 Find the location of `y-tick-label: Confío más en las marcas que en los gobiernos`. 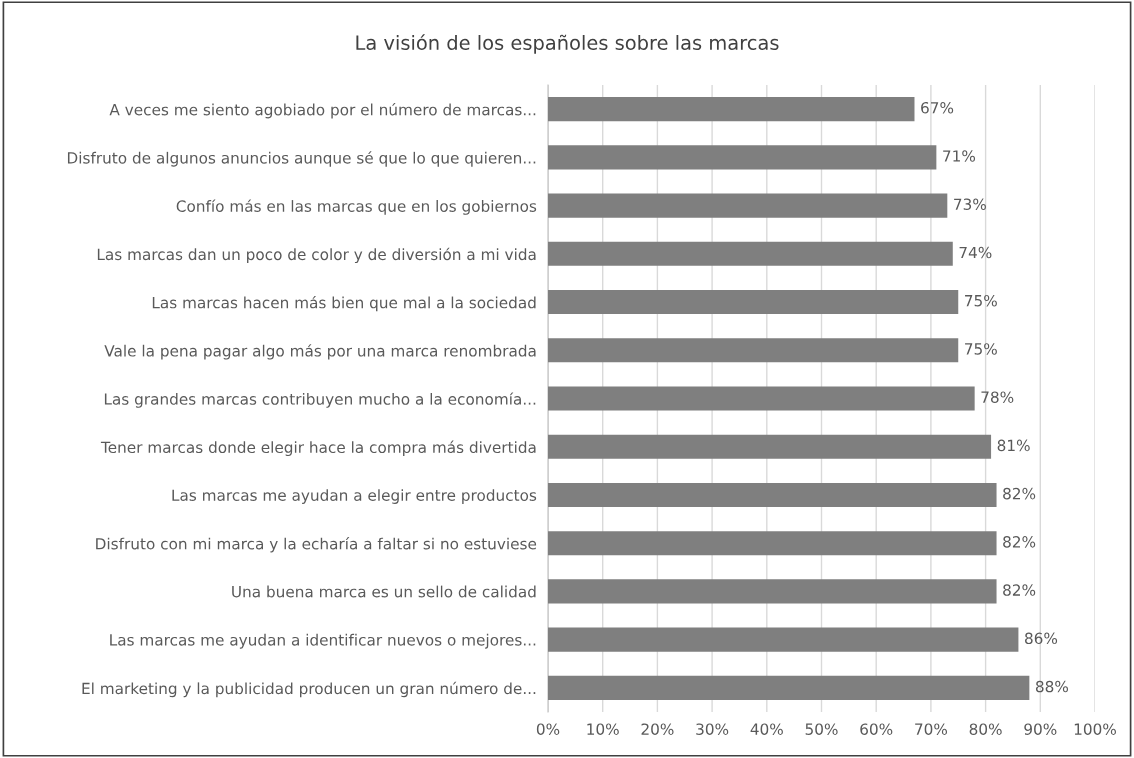

y-tick-label: Confío más en las marcas que en los gobiernos is located at coordinates (356, 207).